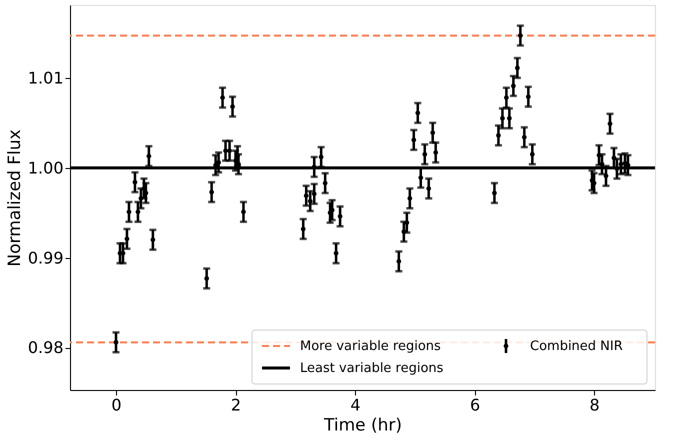 The image size is (685, 441). Describe the element at coordinates (594, 405) in the screenshot. I see `x-tick-label: 8` at that location.